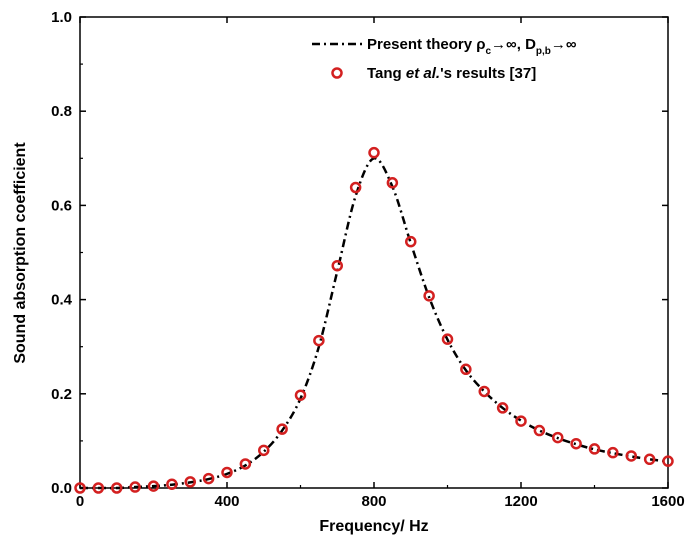 The image size is (690, 545). Describe the element at coordinates (80, 501) in the screenshot. I see `x-tick-label: 0` at that location.